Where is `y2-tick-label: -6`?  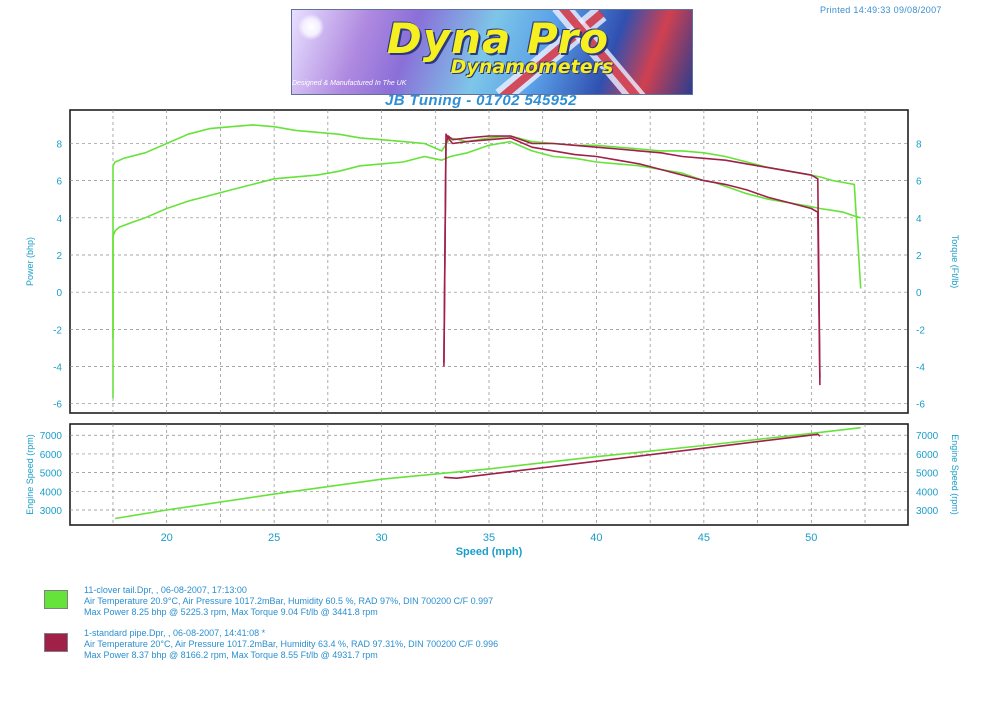 y2-tick-label: -6 is located at coordinates (920, 405).